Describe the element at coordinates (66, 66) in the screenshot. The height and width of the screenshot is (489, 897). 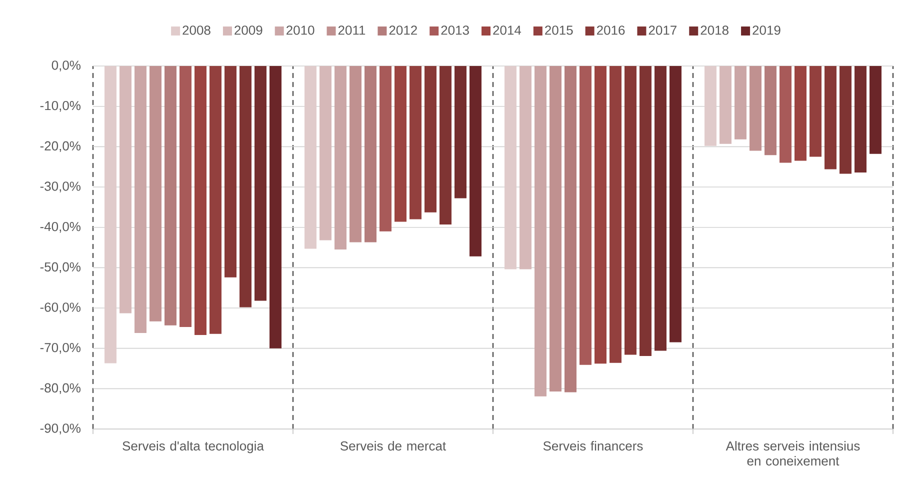
I see `y-tick-label: 0,0%` at that location.